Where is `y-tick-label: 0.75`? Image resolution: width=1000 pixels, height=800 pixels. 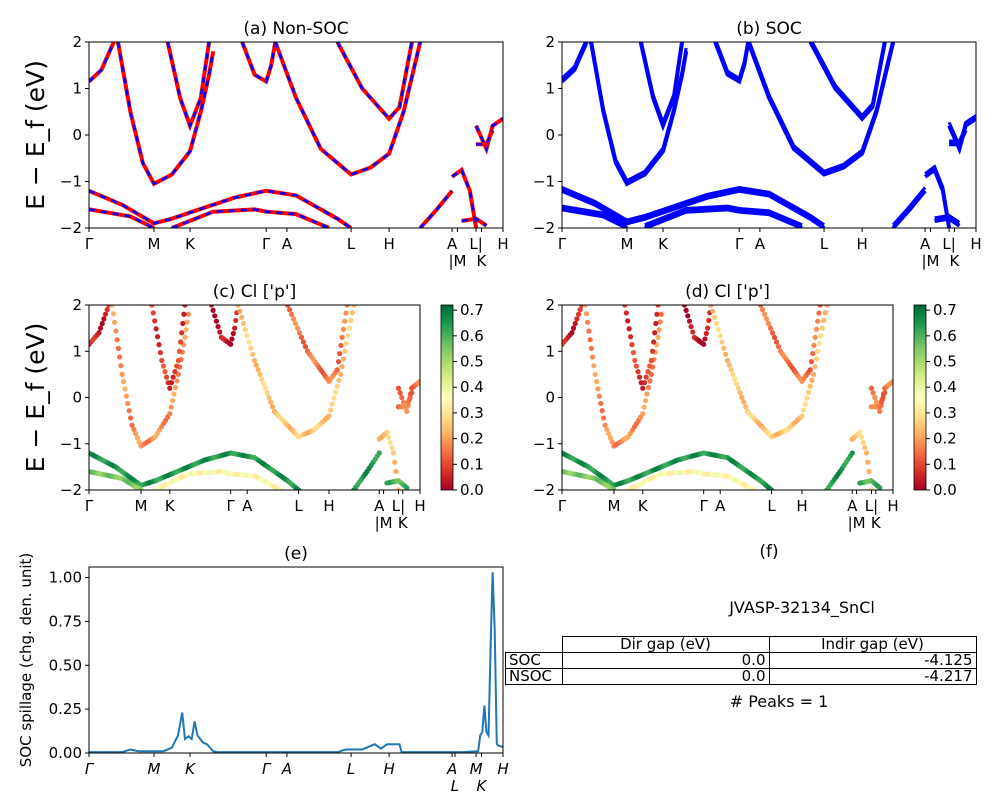 y-tick-label: 0.75 is located at coordinates (65, 621).